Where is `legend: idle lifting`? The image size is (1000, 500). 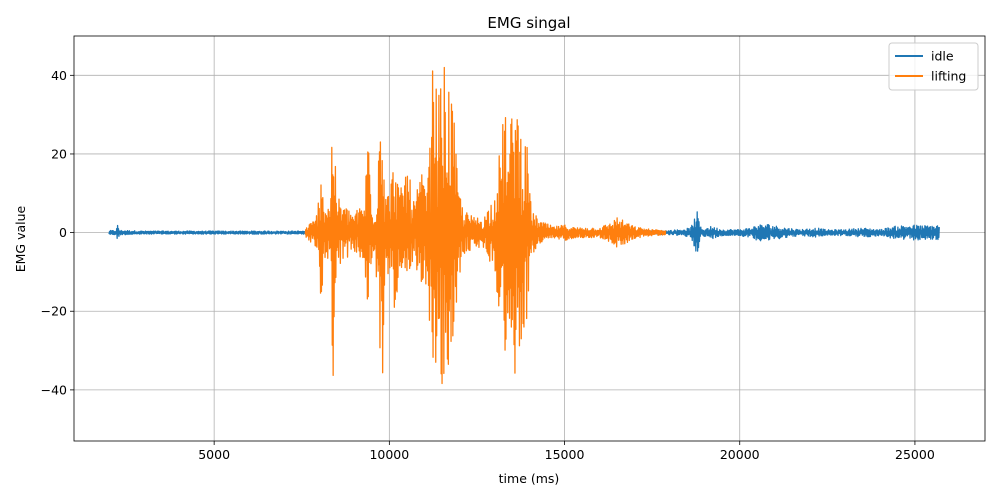 legend: idle lifting is located at coordinates (933, 66).